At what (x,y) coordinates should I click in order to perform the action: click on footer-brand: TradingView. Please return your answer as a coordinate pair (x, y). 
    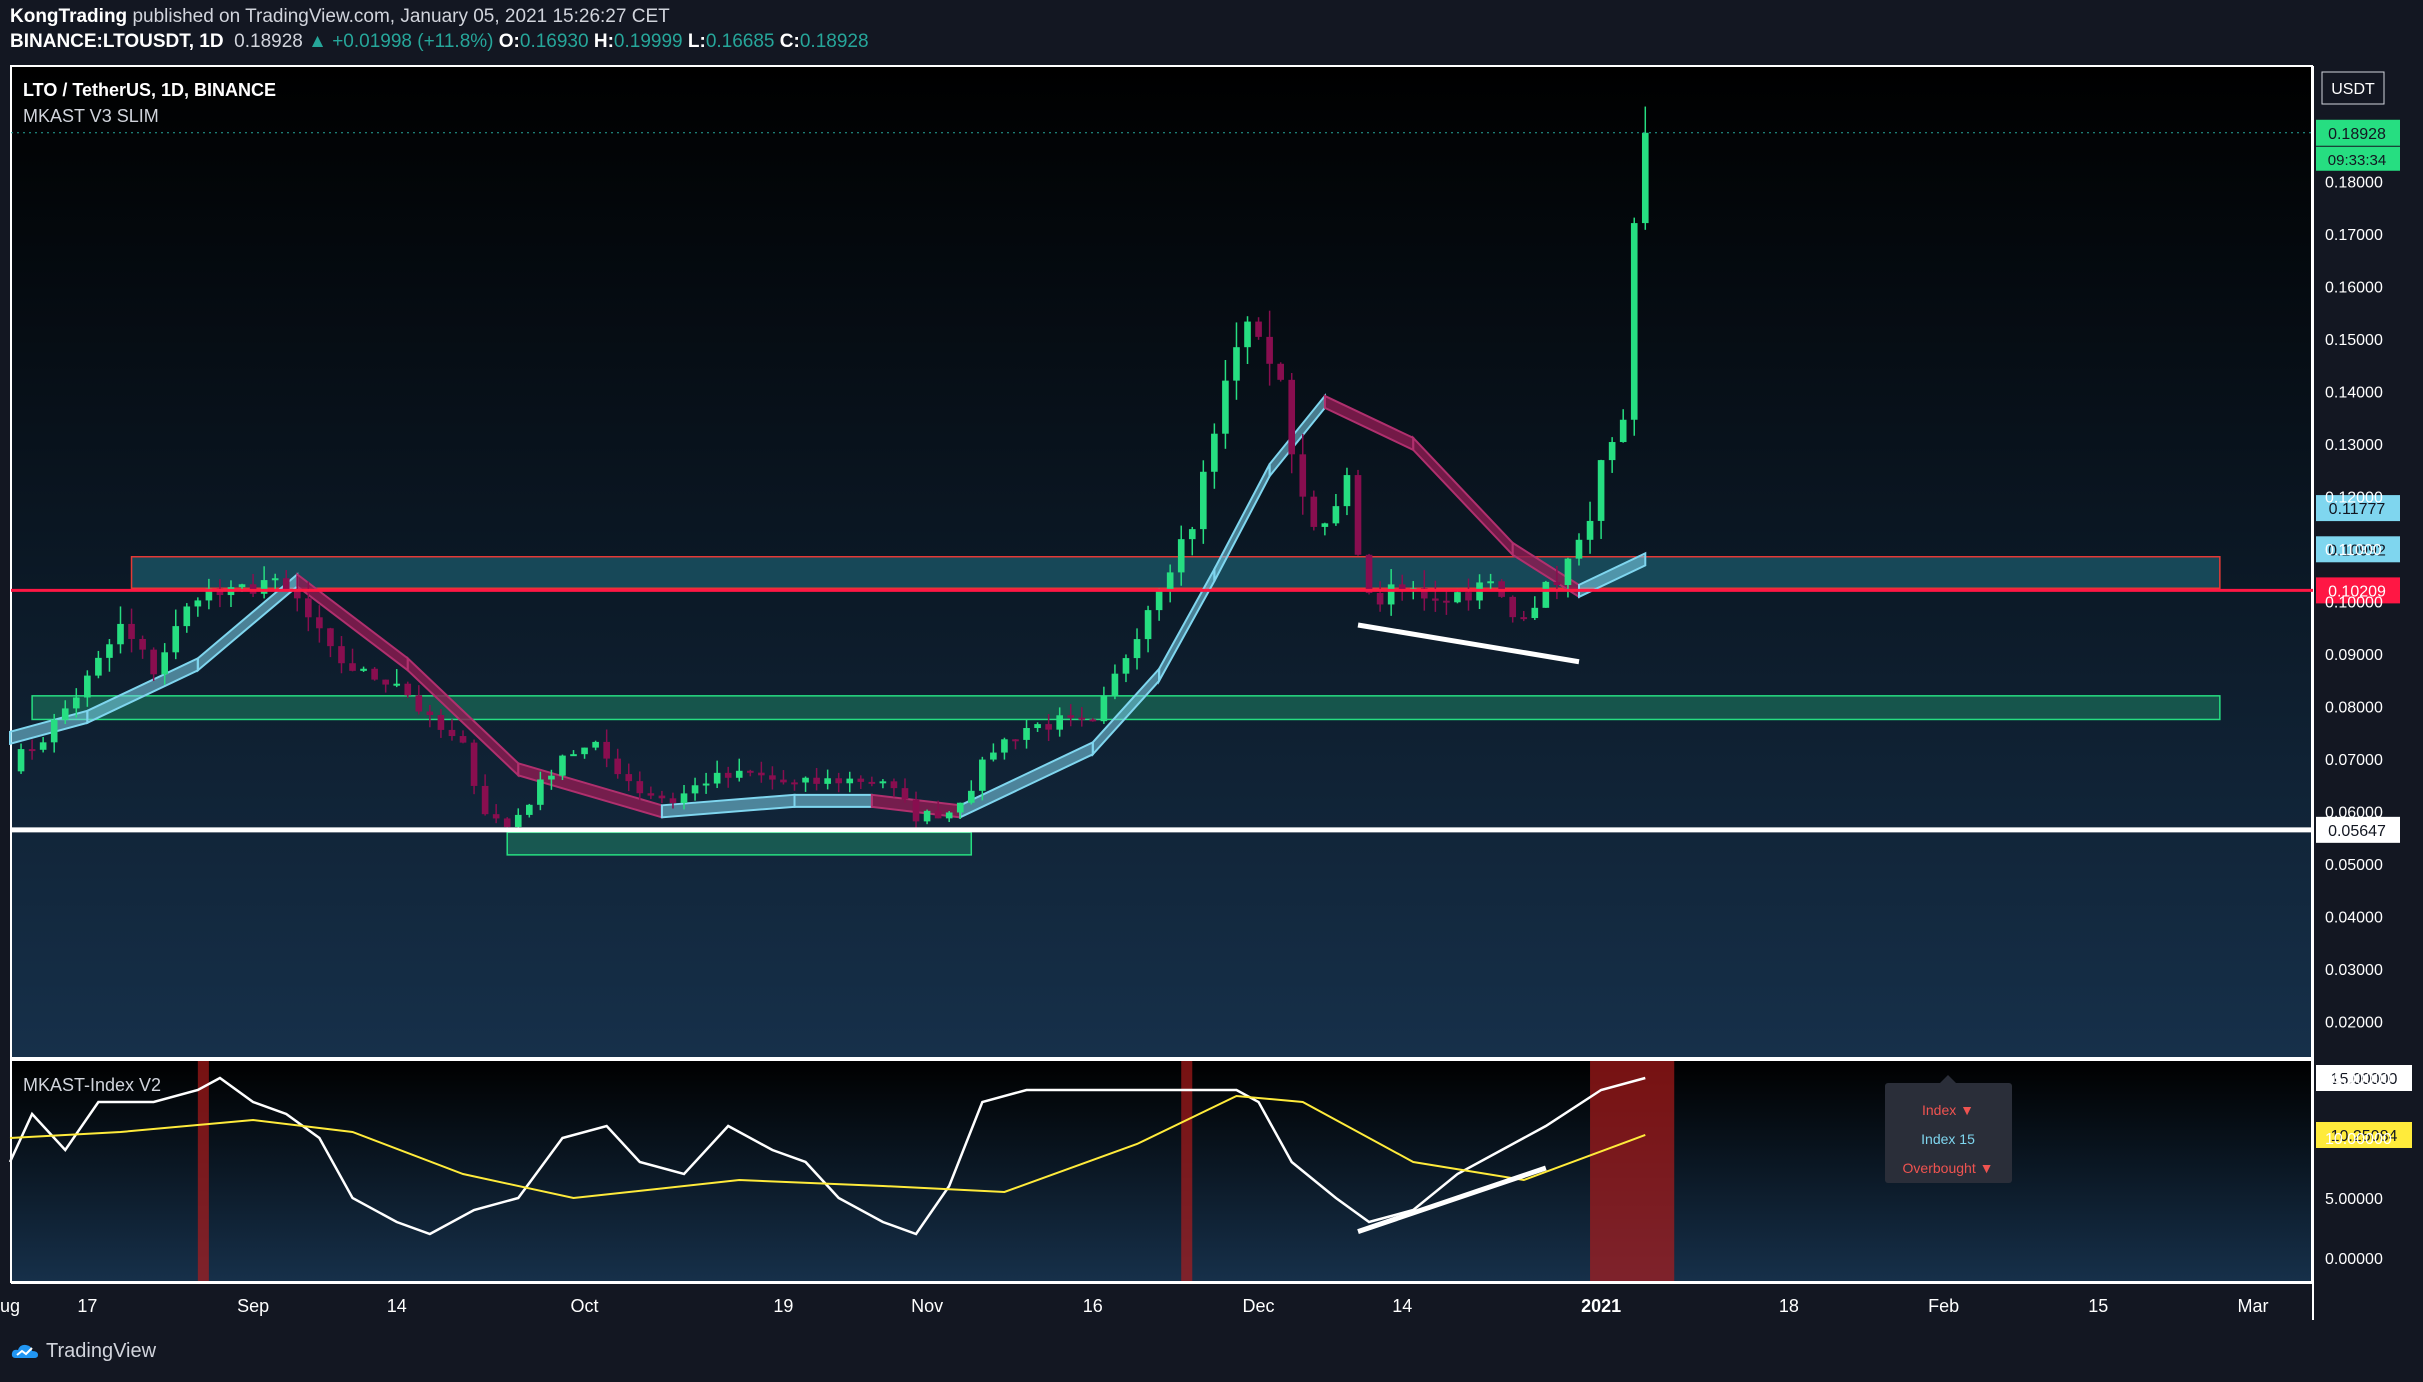
    Looking at the image, I should click on (101, 1351).